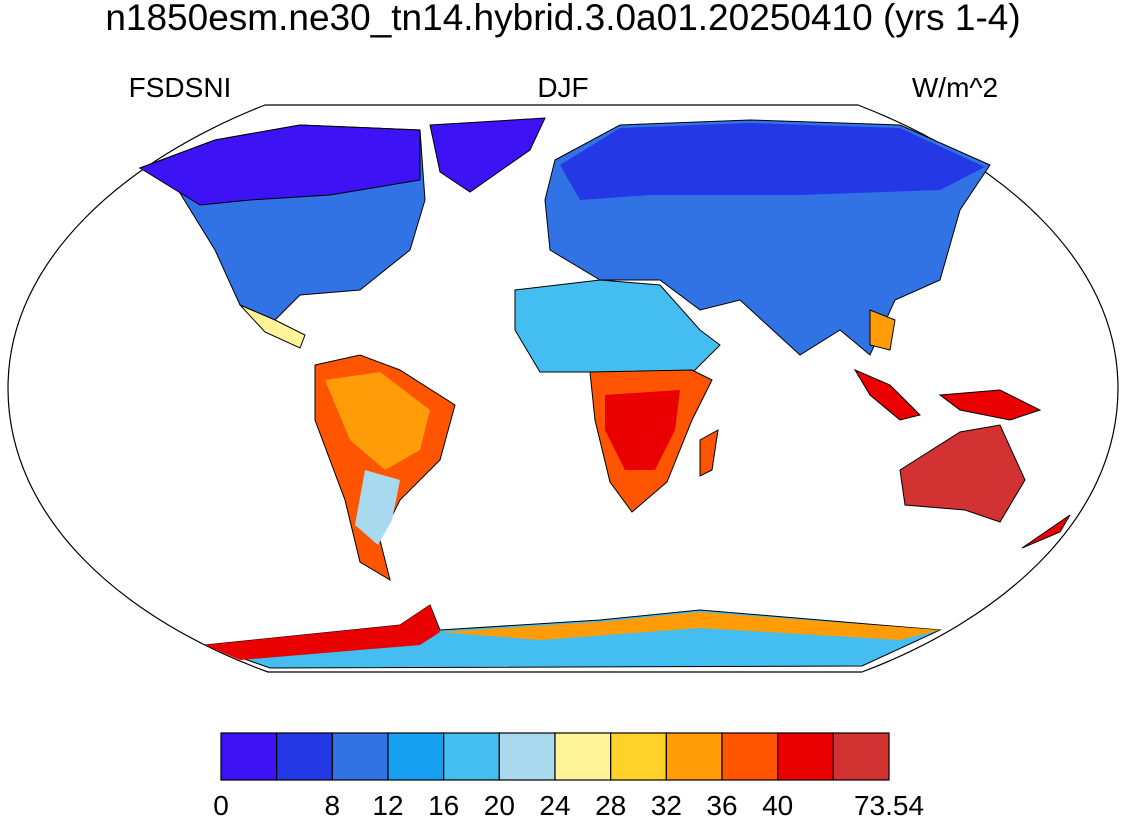  Describe the element at coordinates (562, 87) in the screenshot. I see `center-string: DJF` at that location.